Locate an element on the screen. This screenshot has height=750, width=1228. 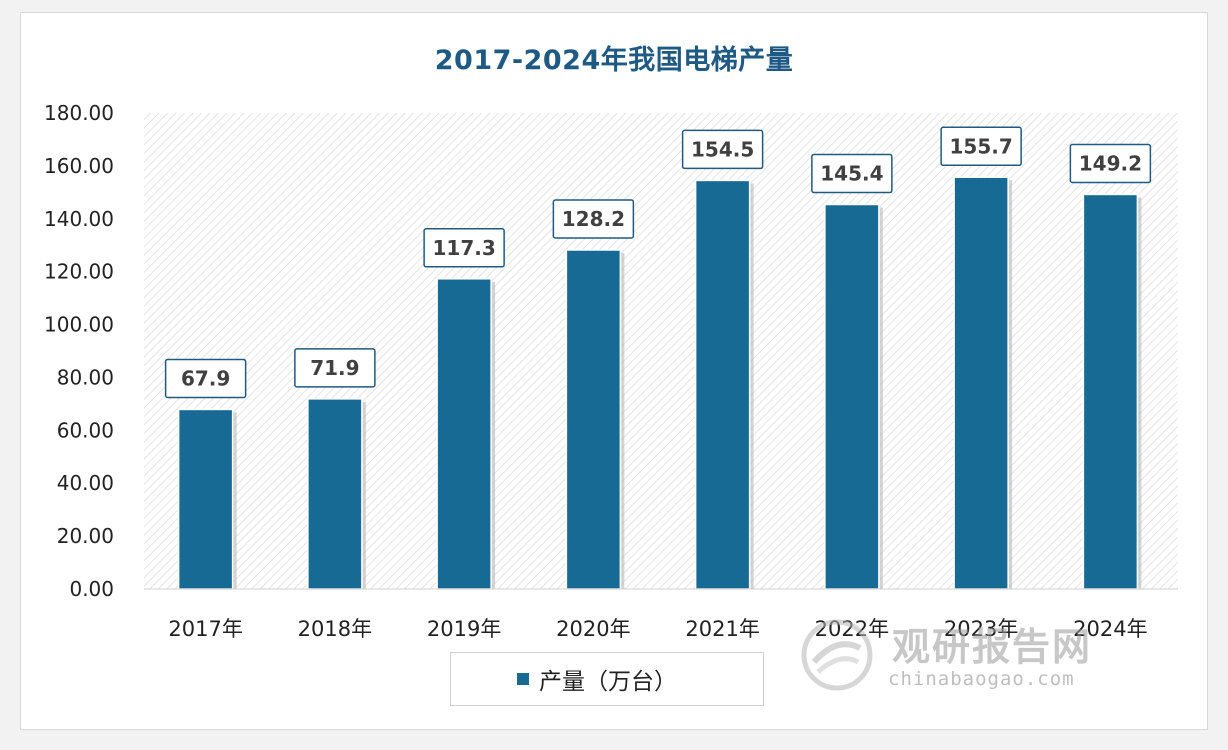
x-tick-label: 2024年 is located at coordinates (1110, 629).